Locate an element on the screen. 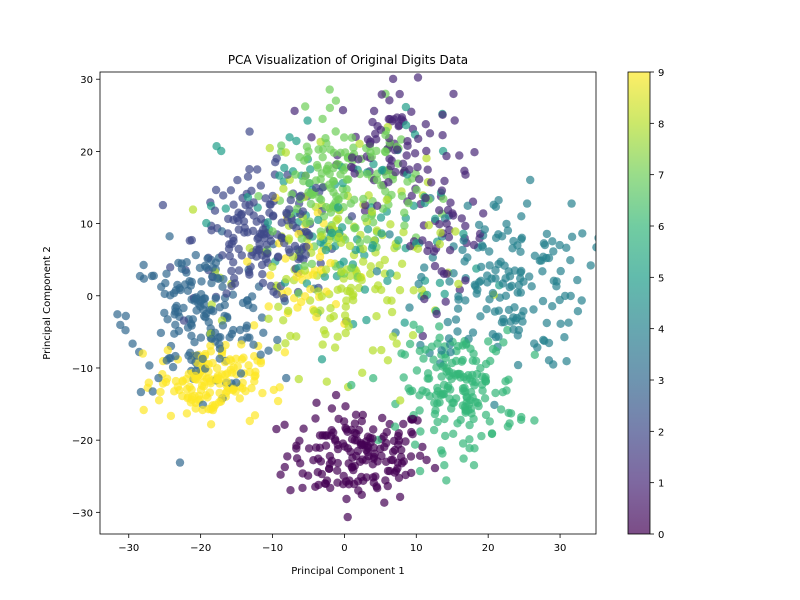  x-tick-label: −10 is located at coordinates (272, 548).